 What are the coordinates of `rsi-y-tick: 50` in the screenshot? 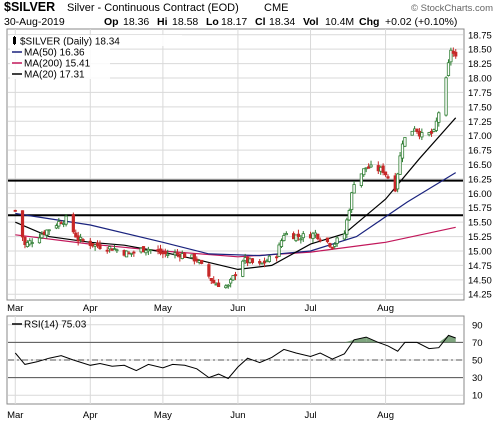 It's located at (477, 361).